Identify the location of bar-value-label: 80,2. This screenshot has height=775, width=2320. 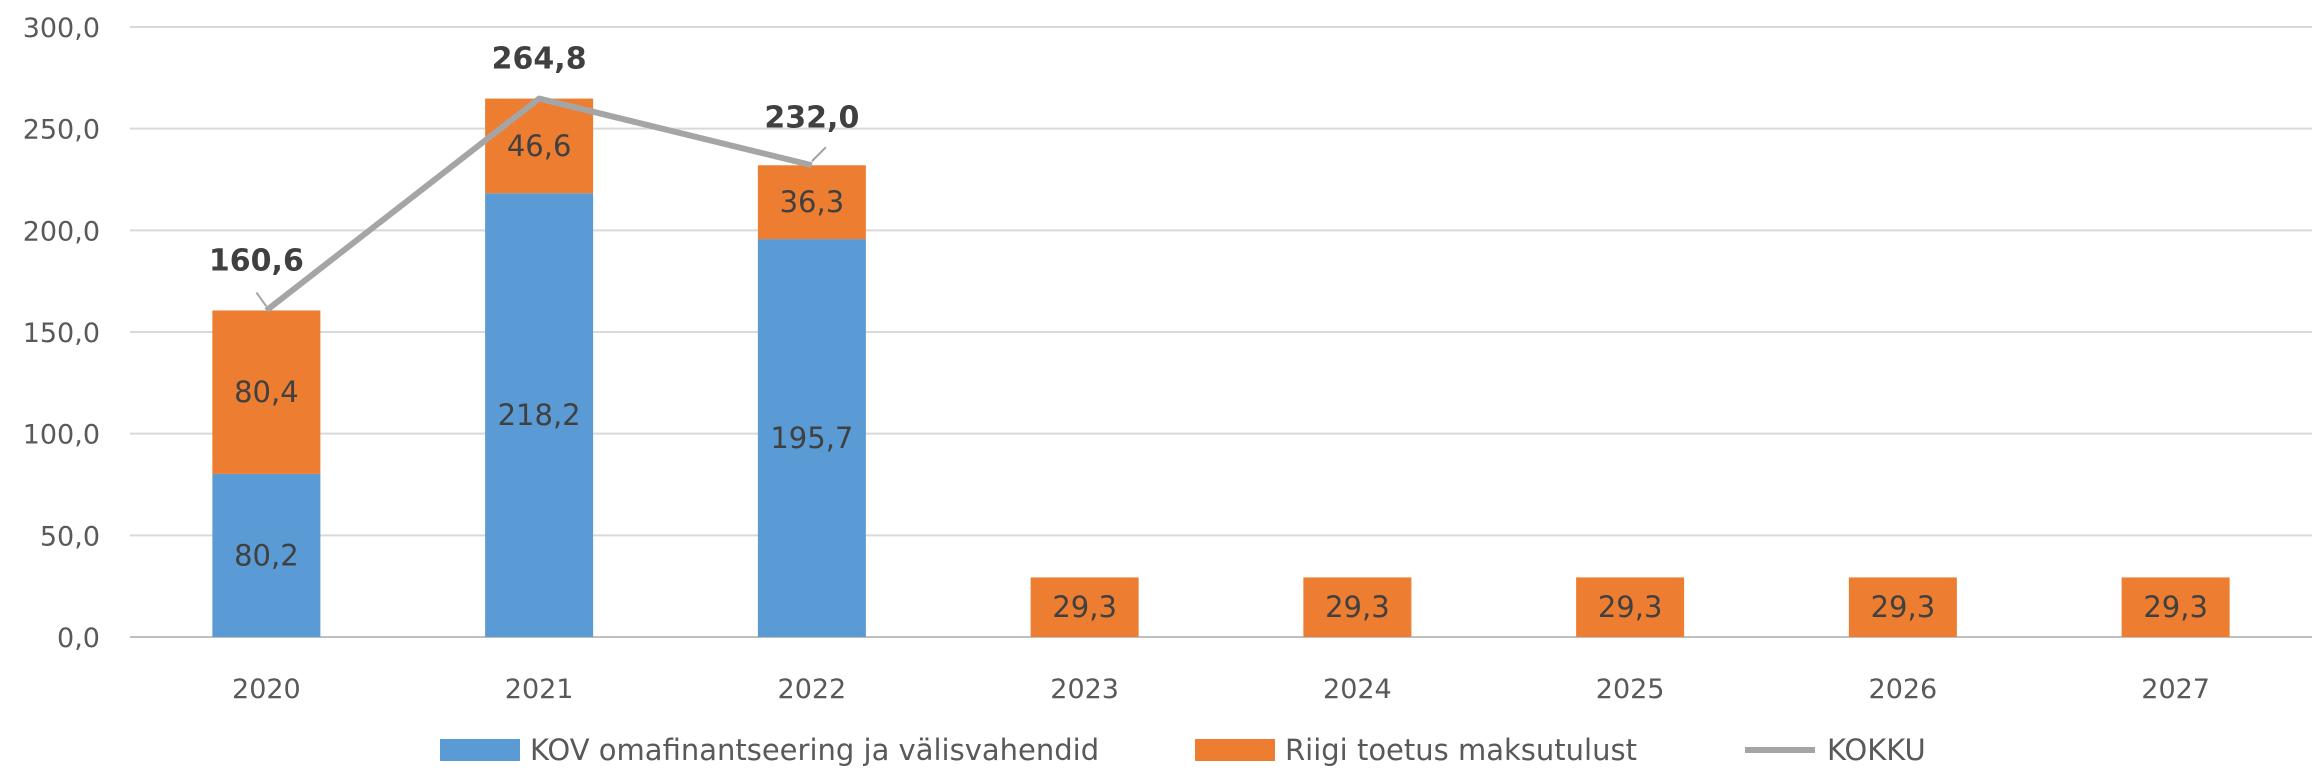
(266, 555).